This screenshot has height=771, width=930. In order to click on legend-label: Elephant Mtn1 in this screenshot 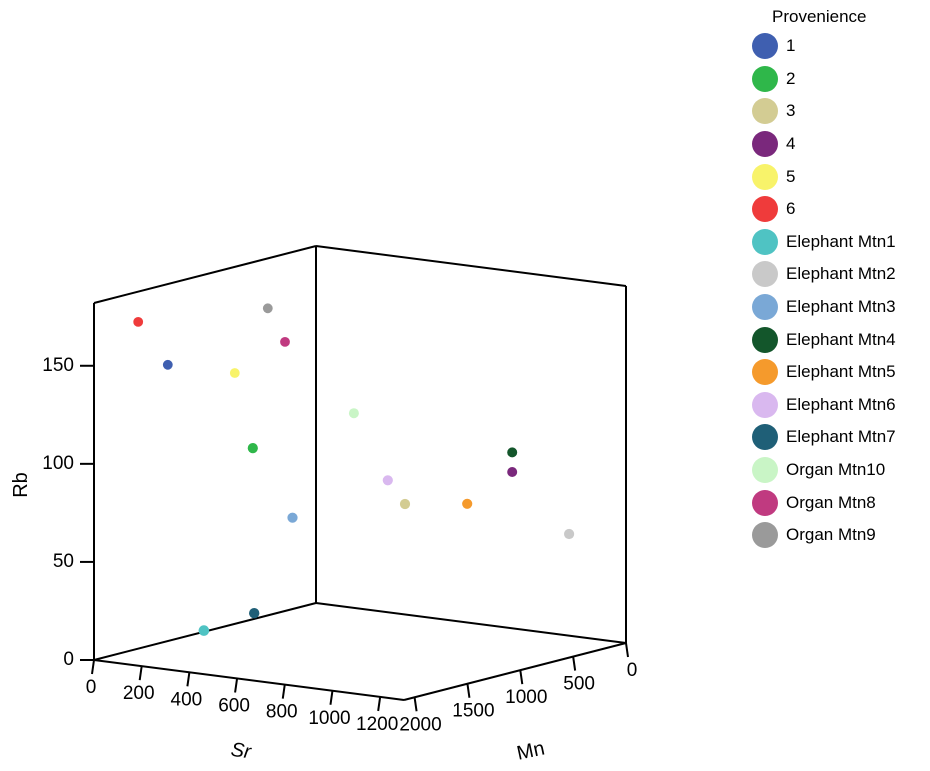, I will do `click(841, 241)`.